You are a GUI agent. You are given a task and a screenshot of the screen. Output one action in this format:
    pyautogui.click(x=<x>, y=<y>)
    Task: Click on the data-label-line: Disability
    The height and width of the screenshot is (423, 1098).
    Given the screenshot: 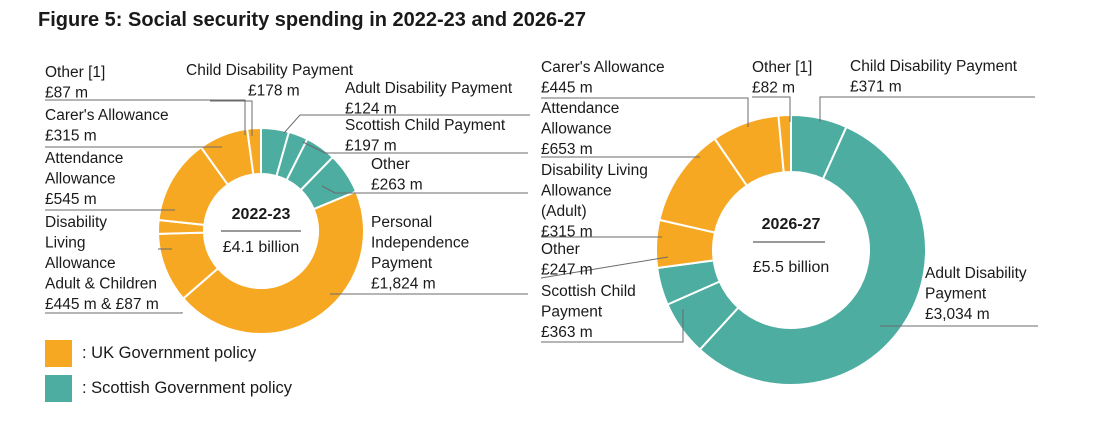 What is the action you would take?
    pyautogui.click(x=76, y=222)
    